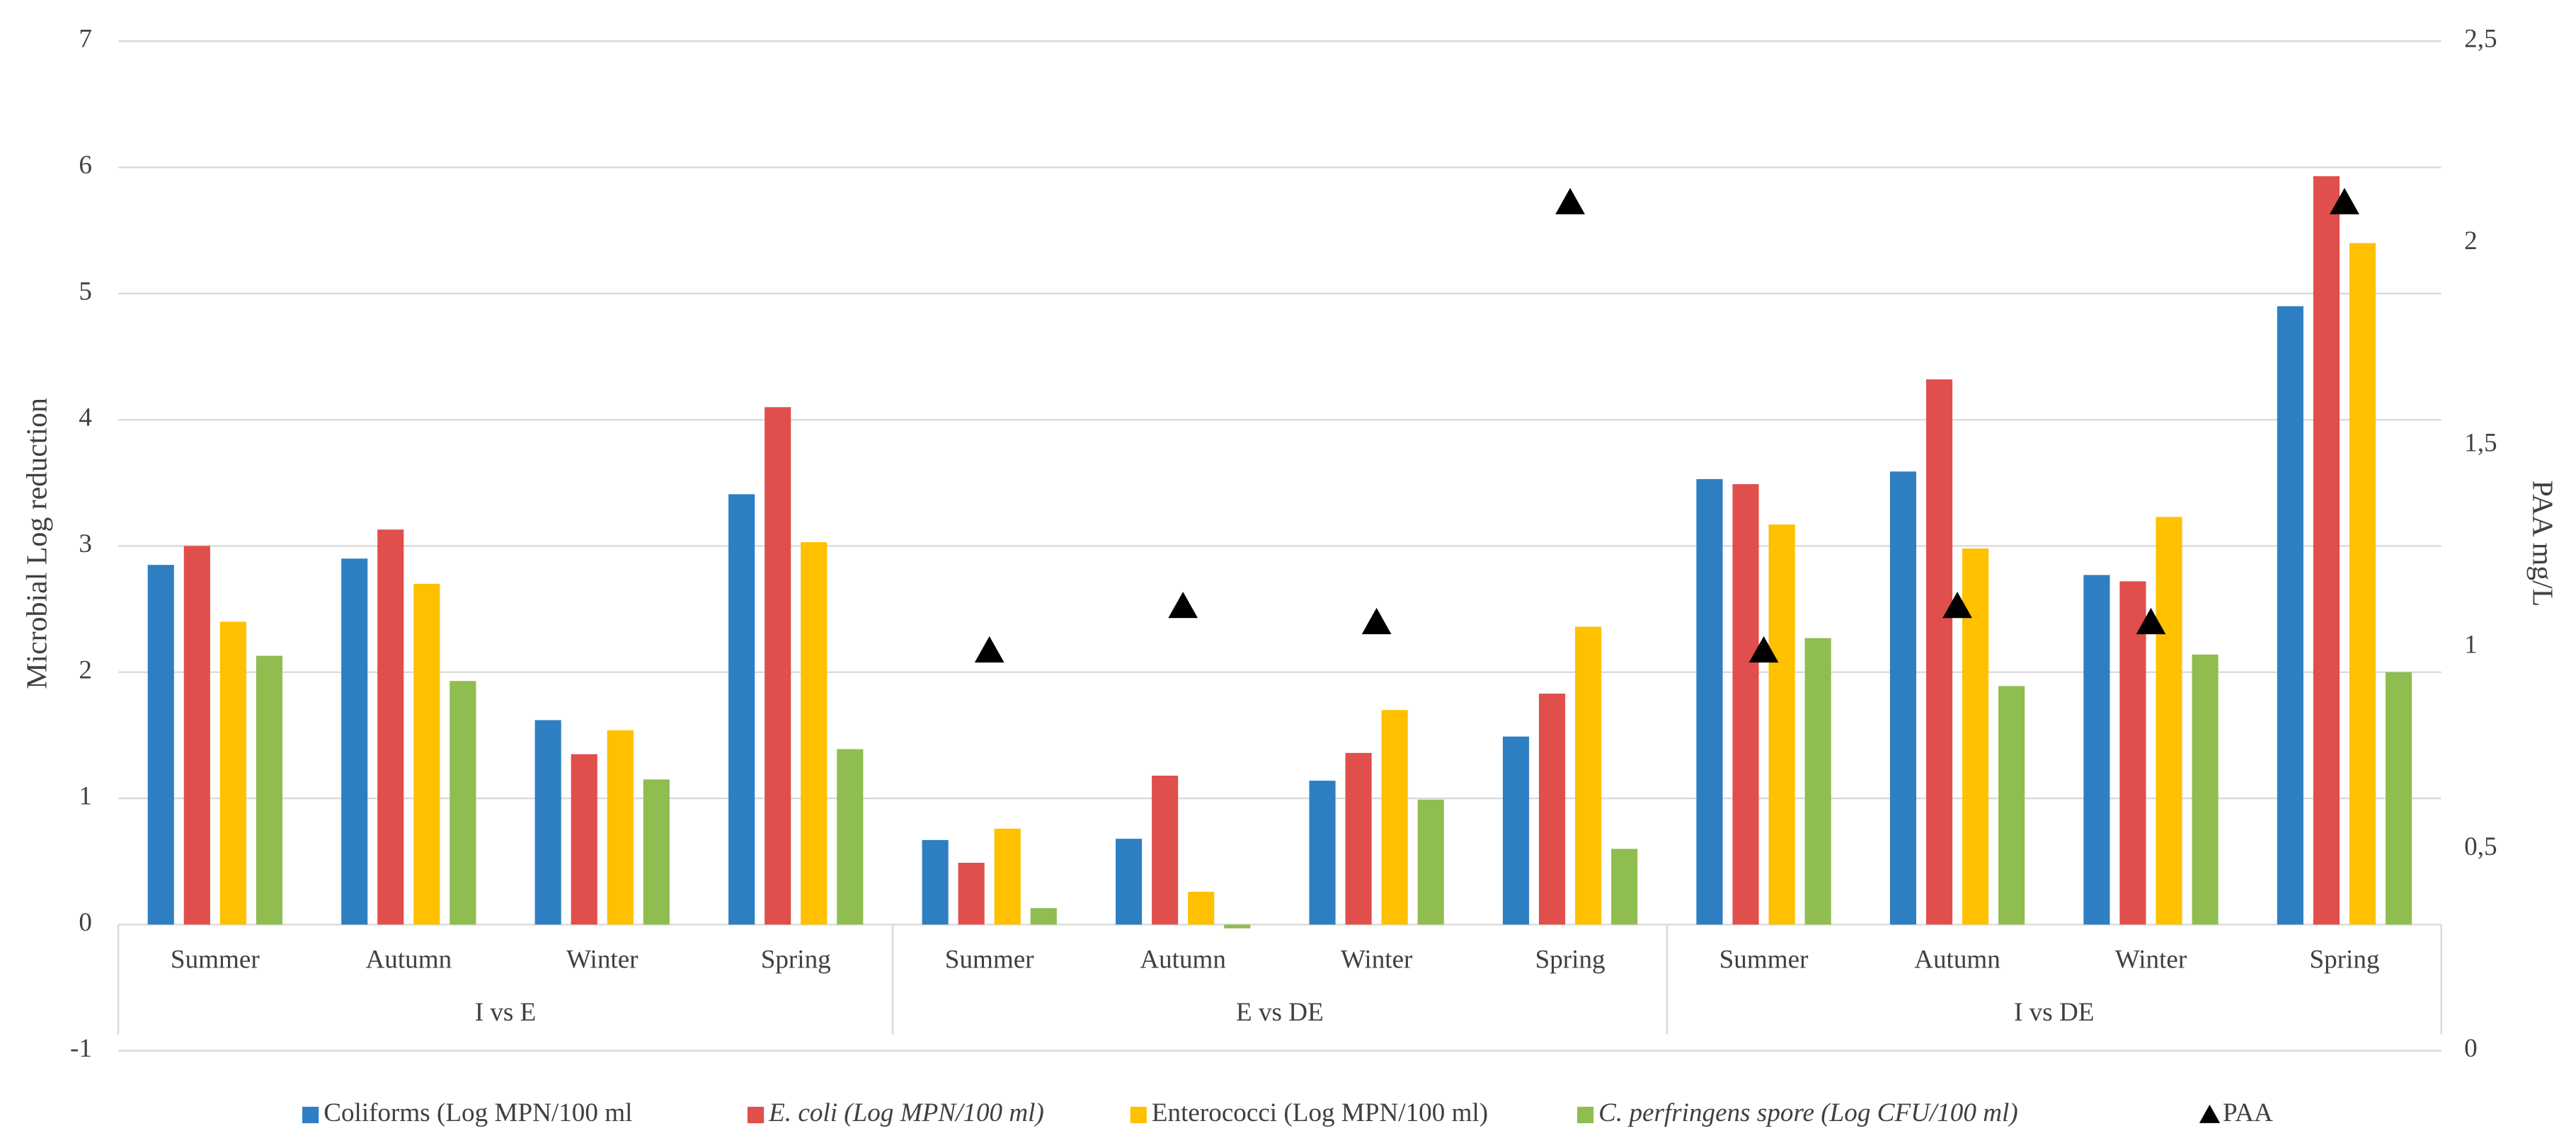  What do you see at coordinates (2471, 645) in the screenshot?
I see `y2-tick-label: 1` at bounding box center [2471, 645].